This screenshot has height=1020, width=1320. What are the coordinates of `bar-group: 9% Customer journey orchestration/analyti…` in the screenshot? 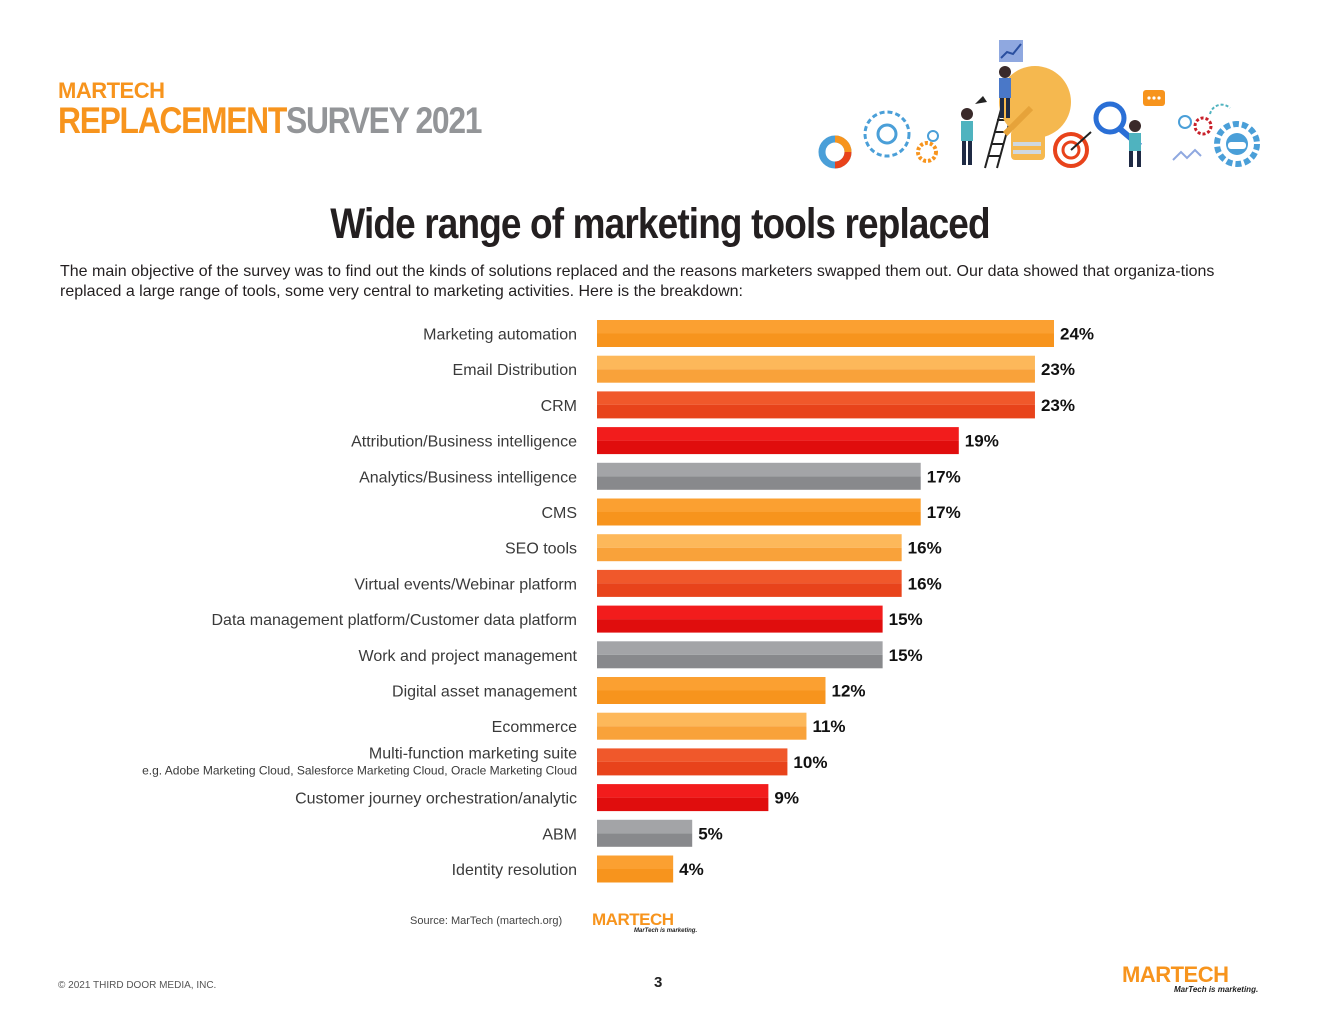 It's located at (547, 798).